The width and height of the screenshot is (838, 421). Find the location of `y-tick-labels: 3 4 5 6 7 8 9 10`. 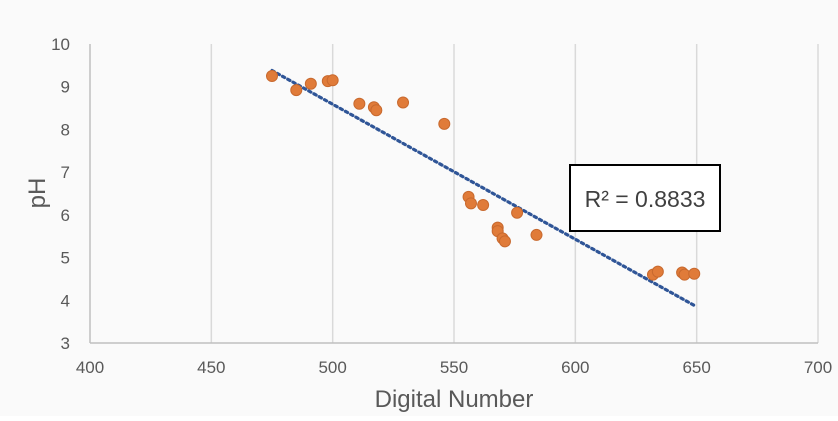

y-tick-labels: 3 4 5 6 7 8 9 10 is located at coordinates (60, 194).